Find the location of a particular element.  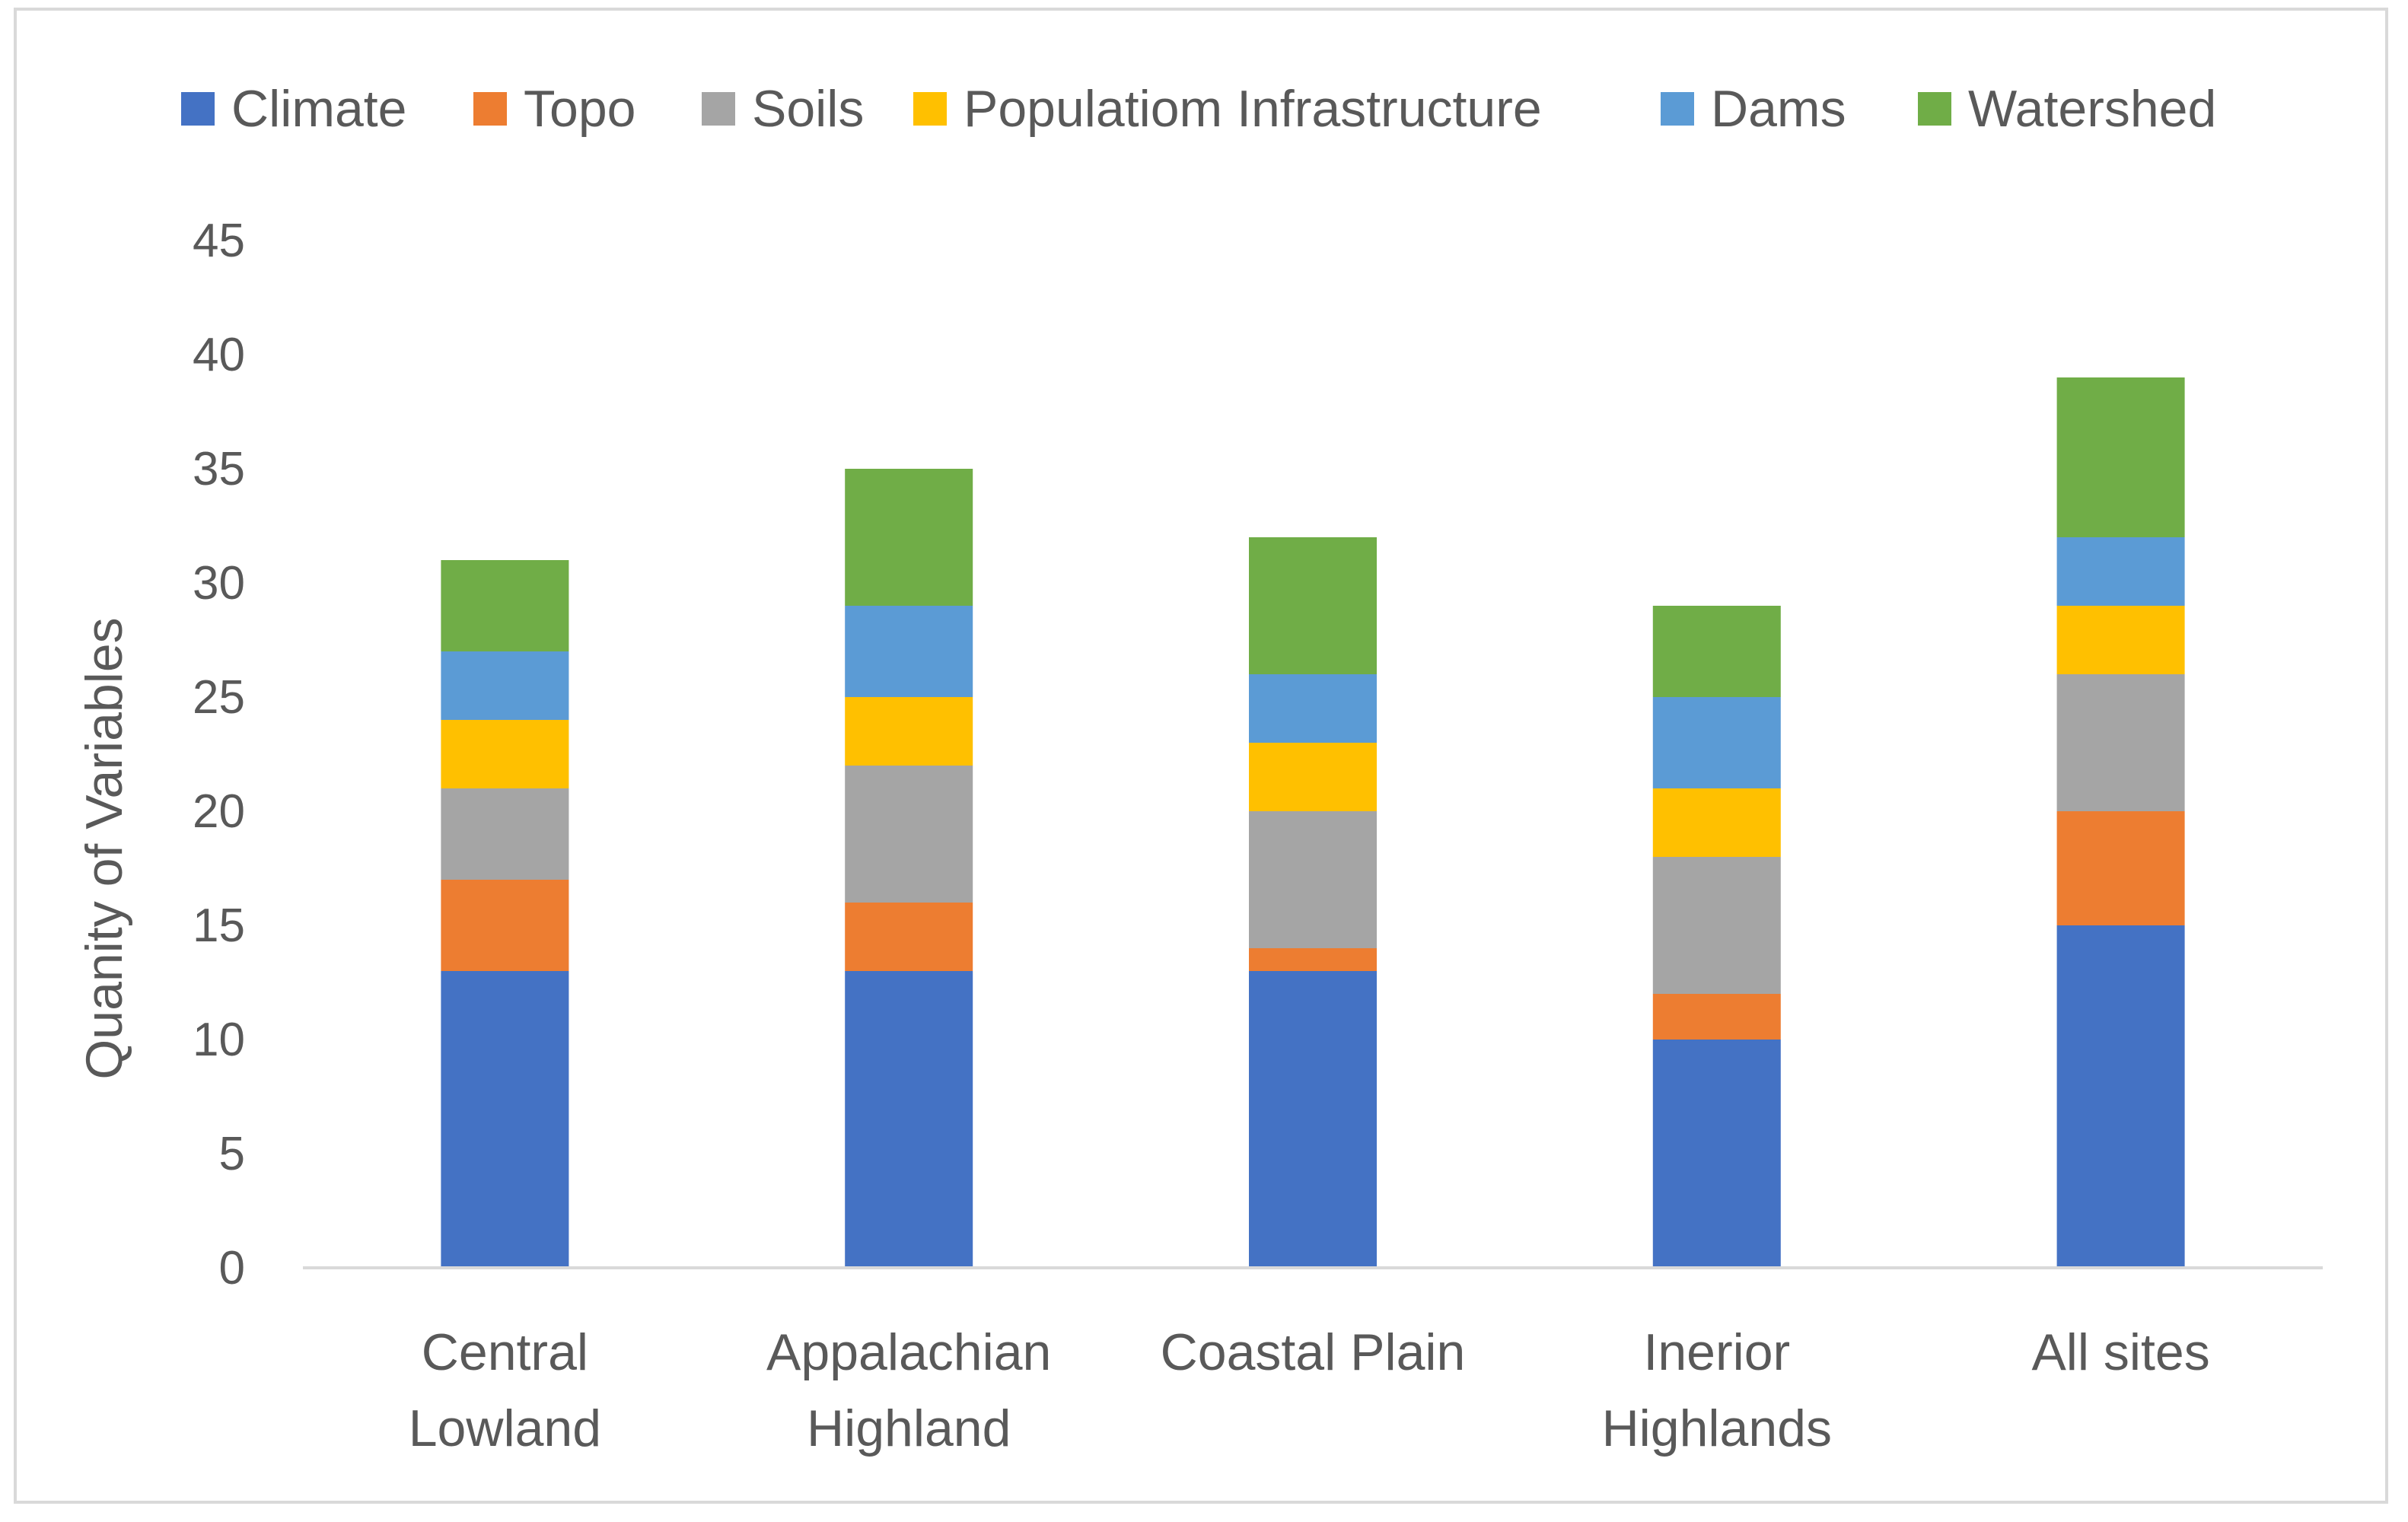

legend-item-populatiom-infrastructure: Populatiom Infrastructure is located at coordinates (1227, 109).